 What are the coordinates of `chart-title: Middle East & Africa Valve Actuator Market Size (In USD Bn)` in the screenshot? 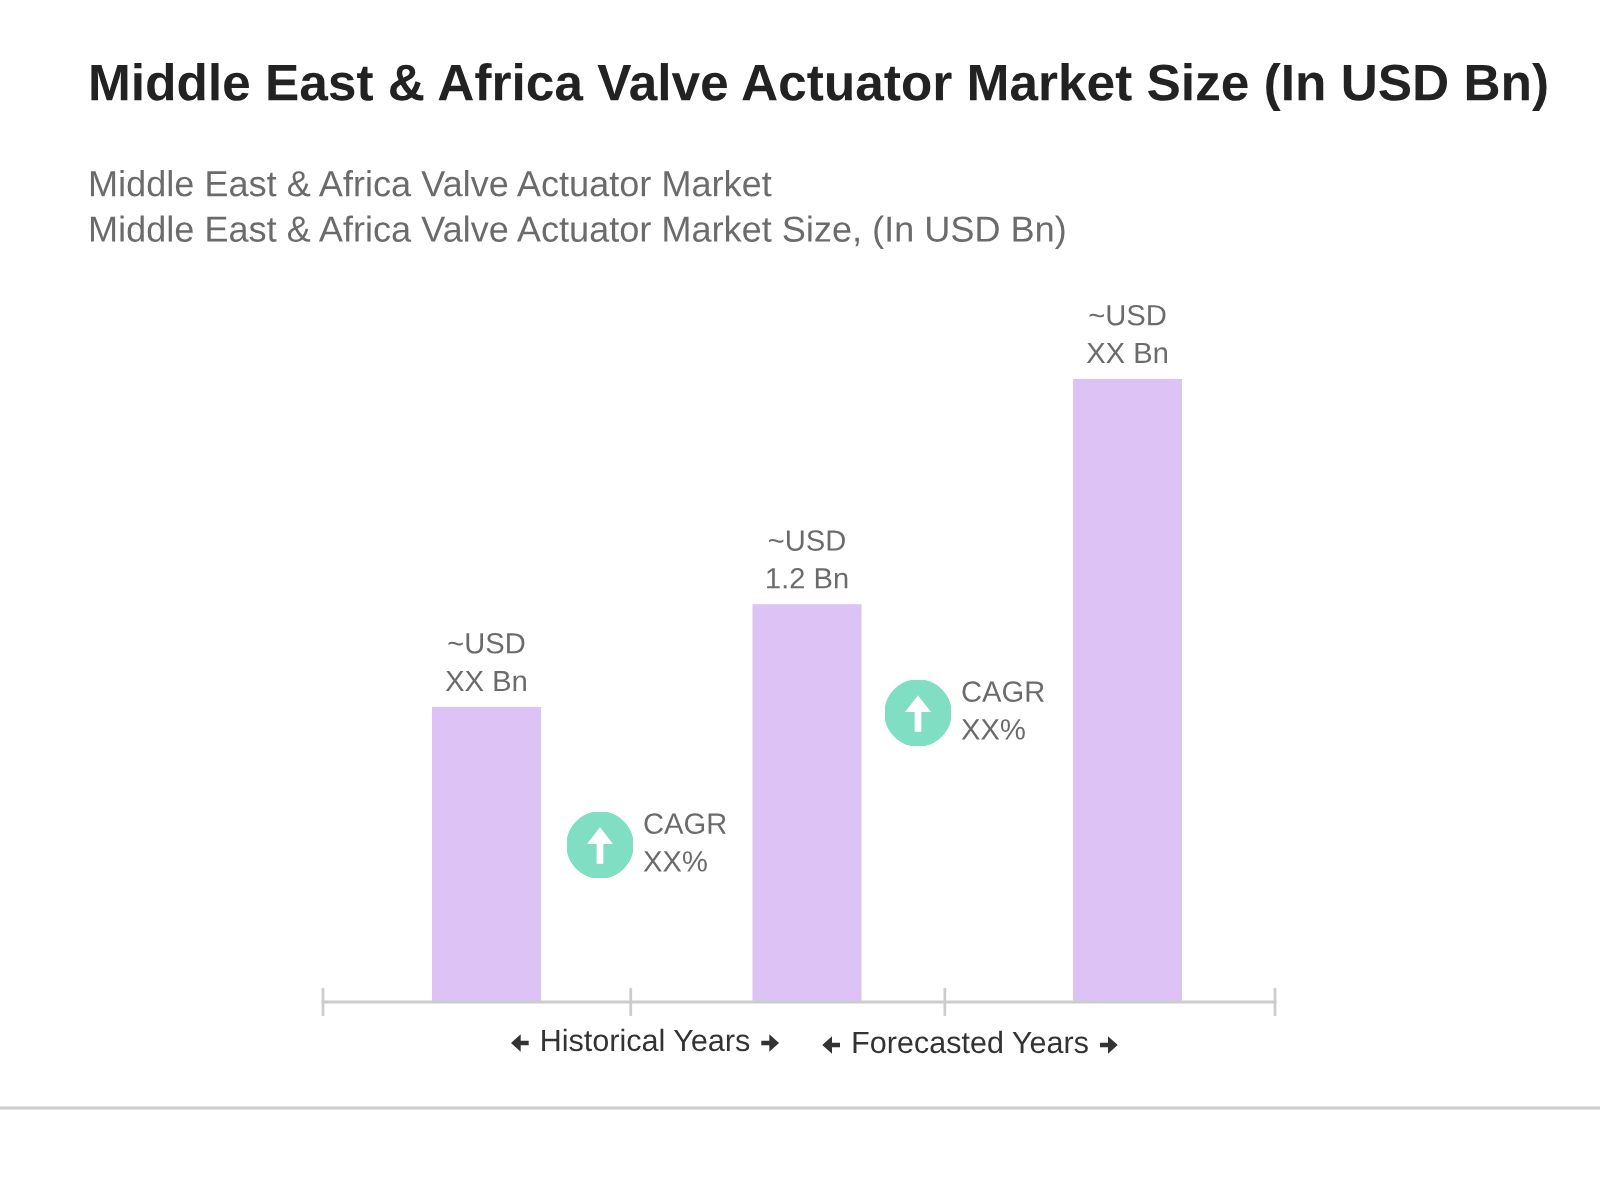 It's located at (819, 87).